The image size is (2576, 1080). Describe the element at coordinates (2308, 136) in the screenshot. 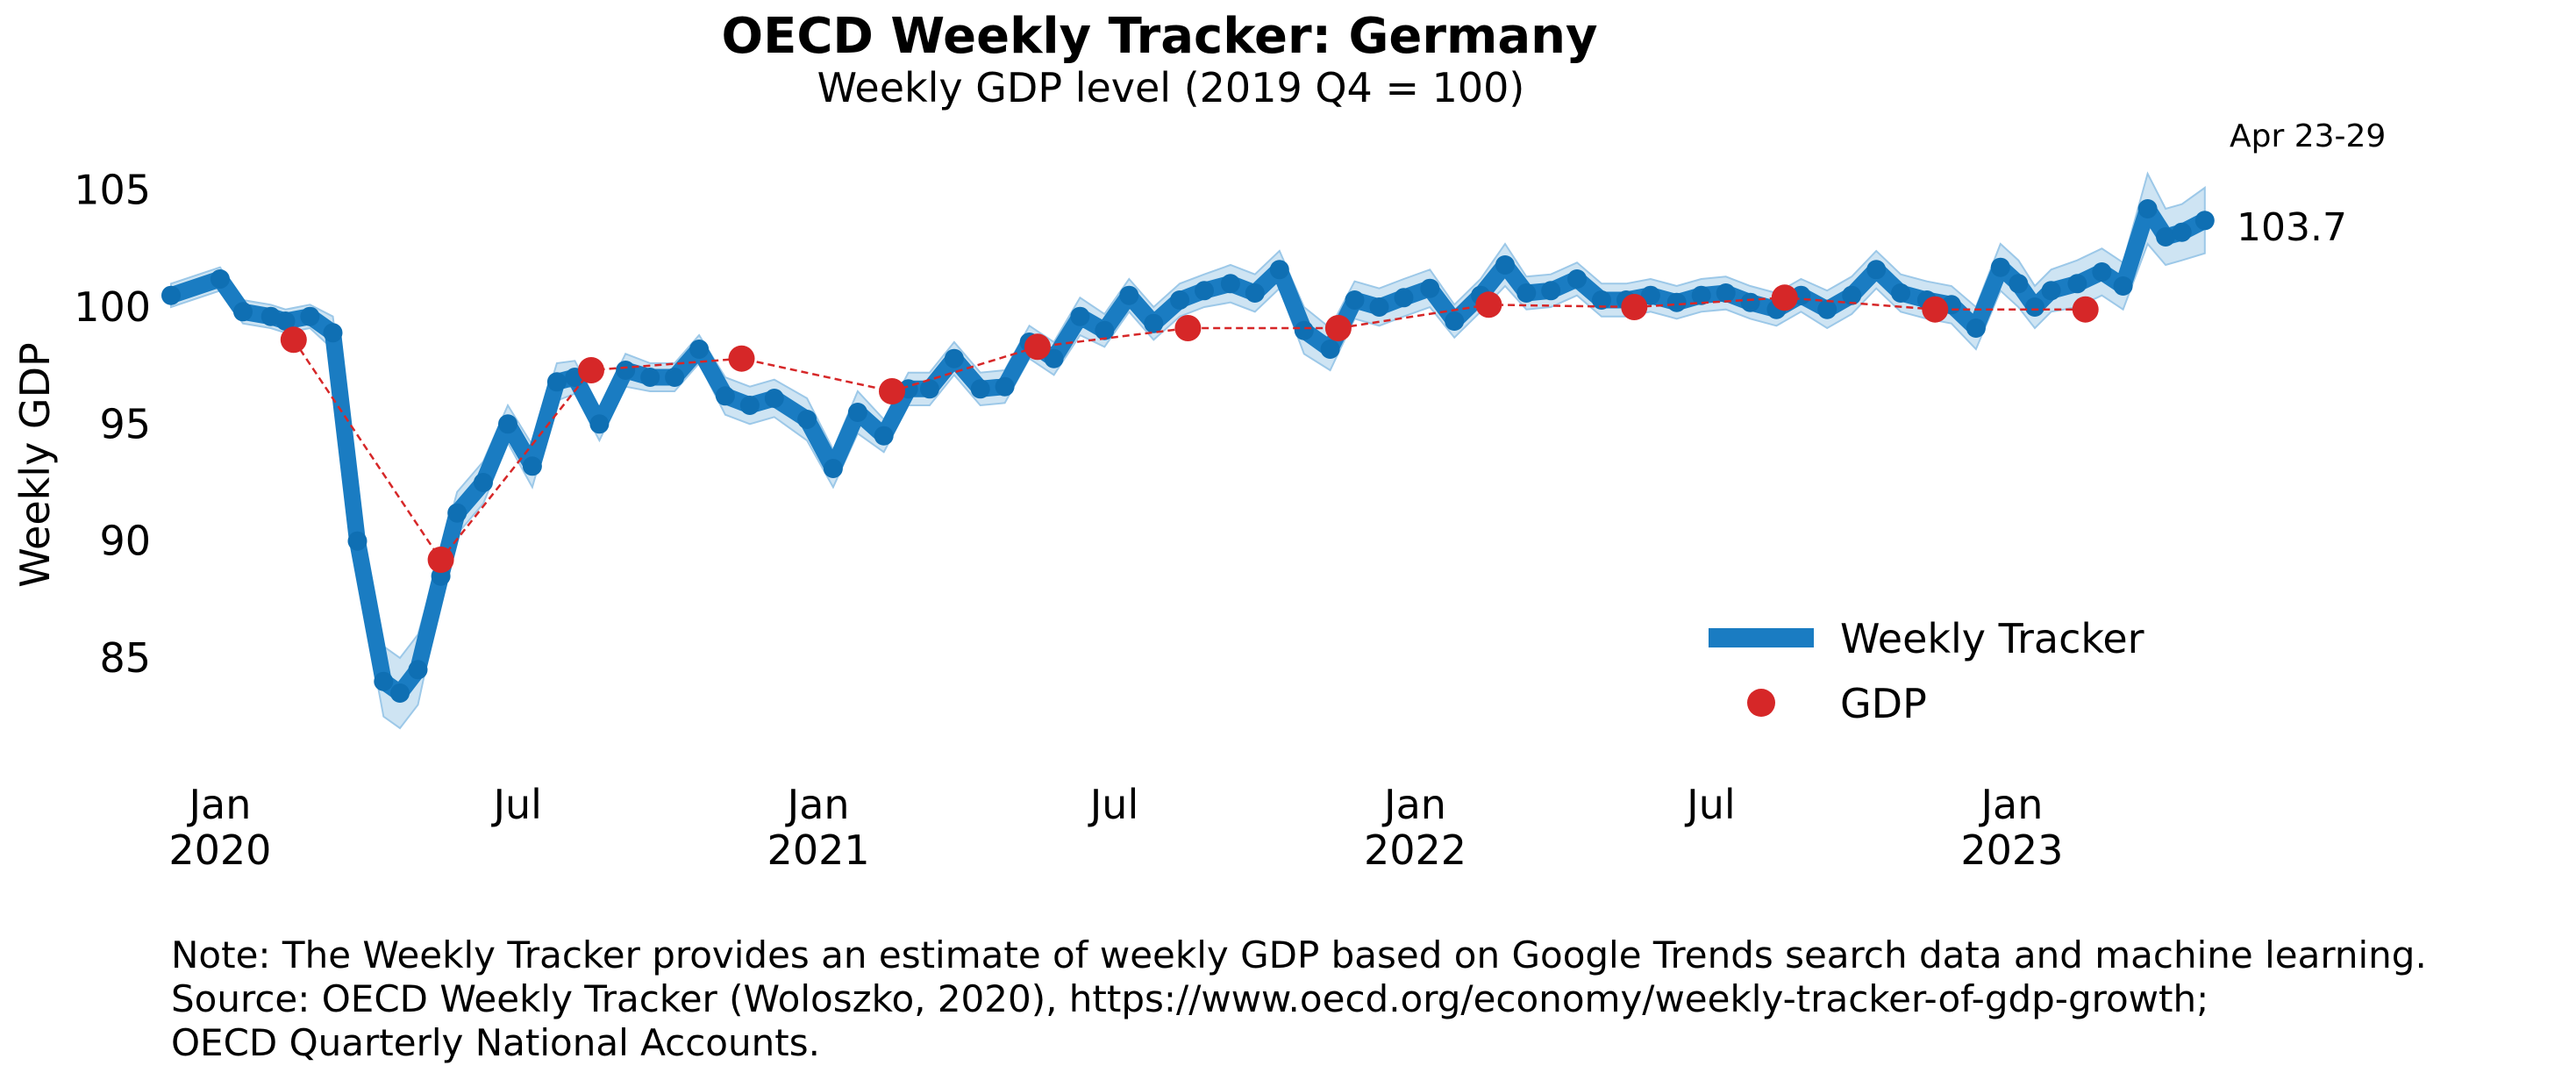

I see `last-date-annotation: Apr 23-29` at that location.